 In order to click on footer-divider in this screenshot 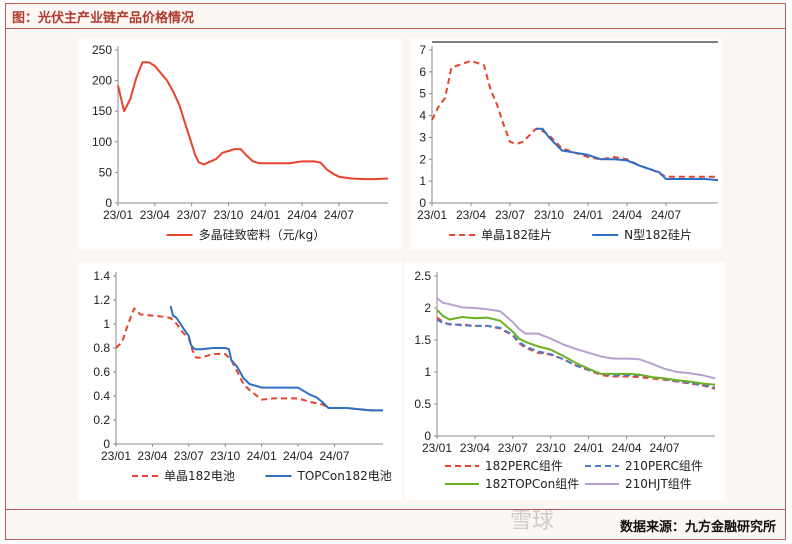, I will do `click(395, 509)`.